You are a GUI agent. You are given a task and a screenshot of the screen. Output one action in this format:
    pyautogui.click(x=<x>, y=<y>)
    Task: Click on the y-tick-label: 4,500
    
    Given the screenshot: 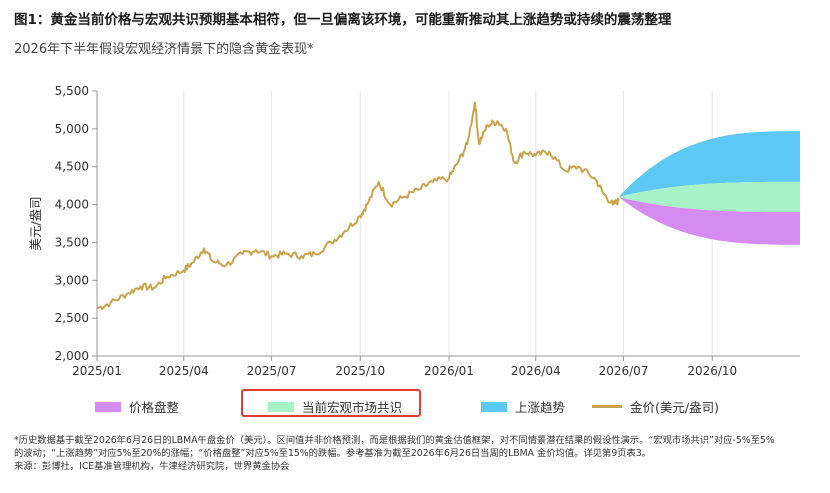 What is the action you would take?
    pyautogui.click(x=72, y=167)
    